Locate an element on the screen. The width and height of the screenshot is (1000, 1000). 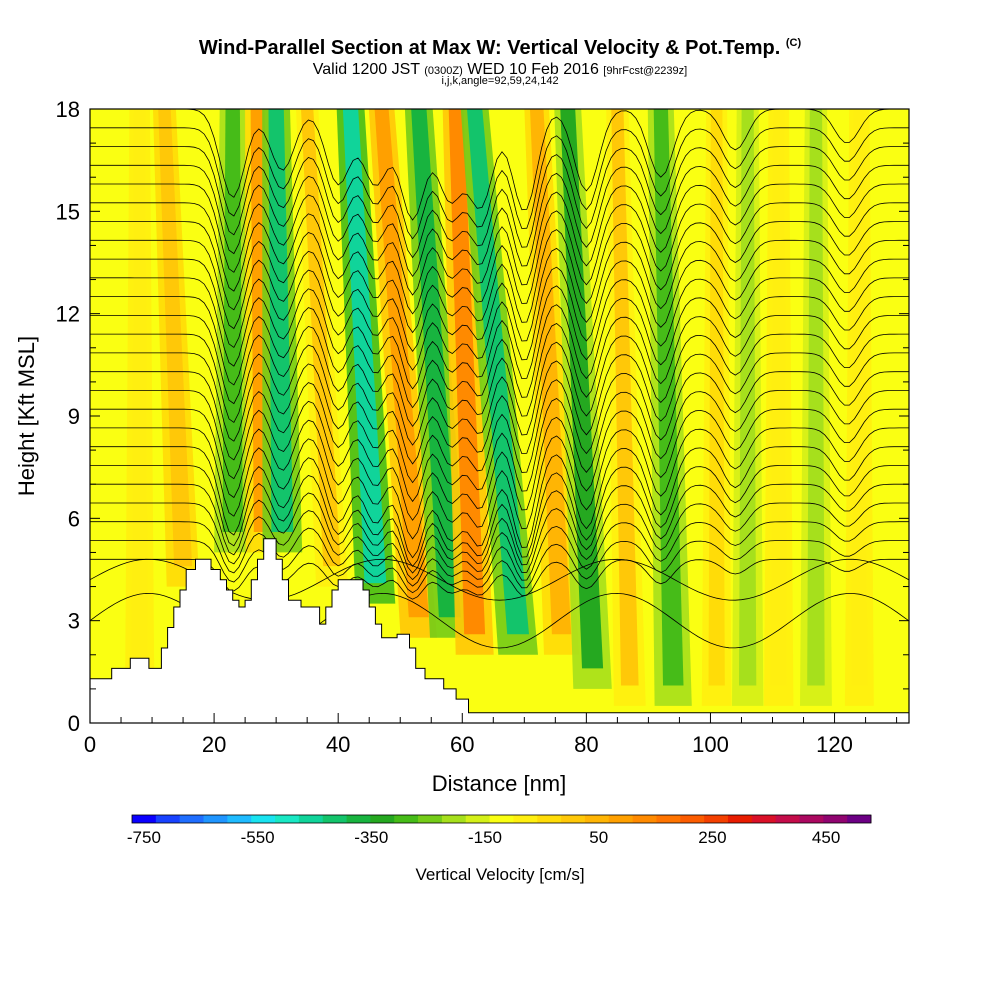
colorbar-label: Vertical Velocity [cm/s] is located at coordinates (499, 874).